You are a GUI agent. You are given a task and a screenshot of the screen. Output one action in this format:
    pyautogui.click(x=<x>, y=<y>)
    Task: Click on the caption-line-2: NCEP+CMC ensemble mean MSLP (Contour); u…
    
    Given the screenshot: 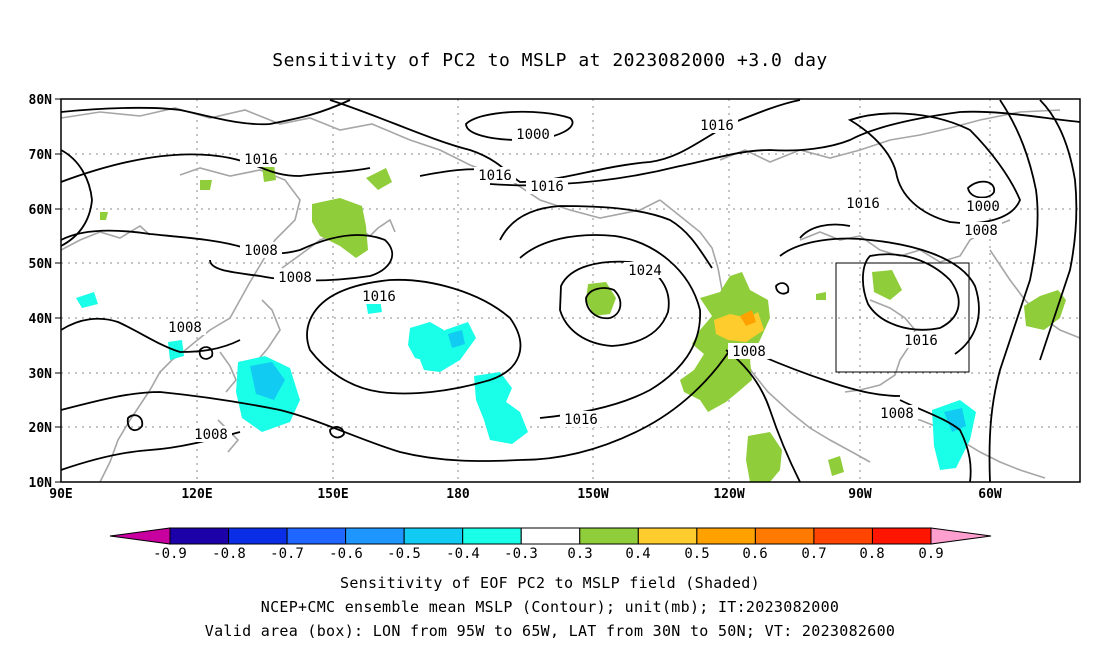 What is the action you would take?
    pyautogui.click(x=550, y=607)
    